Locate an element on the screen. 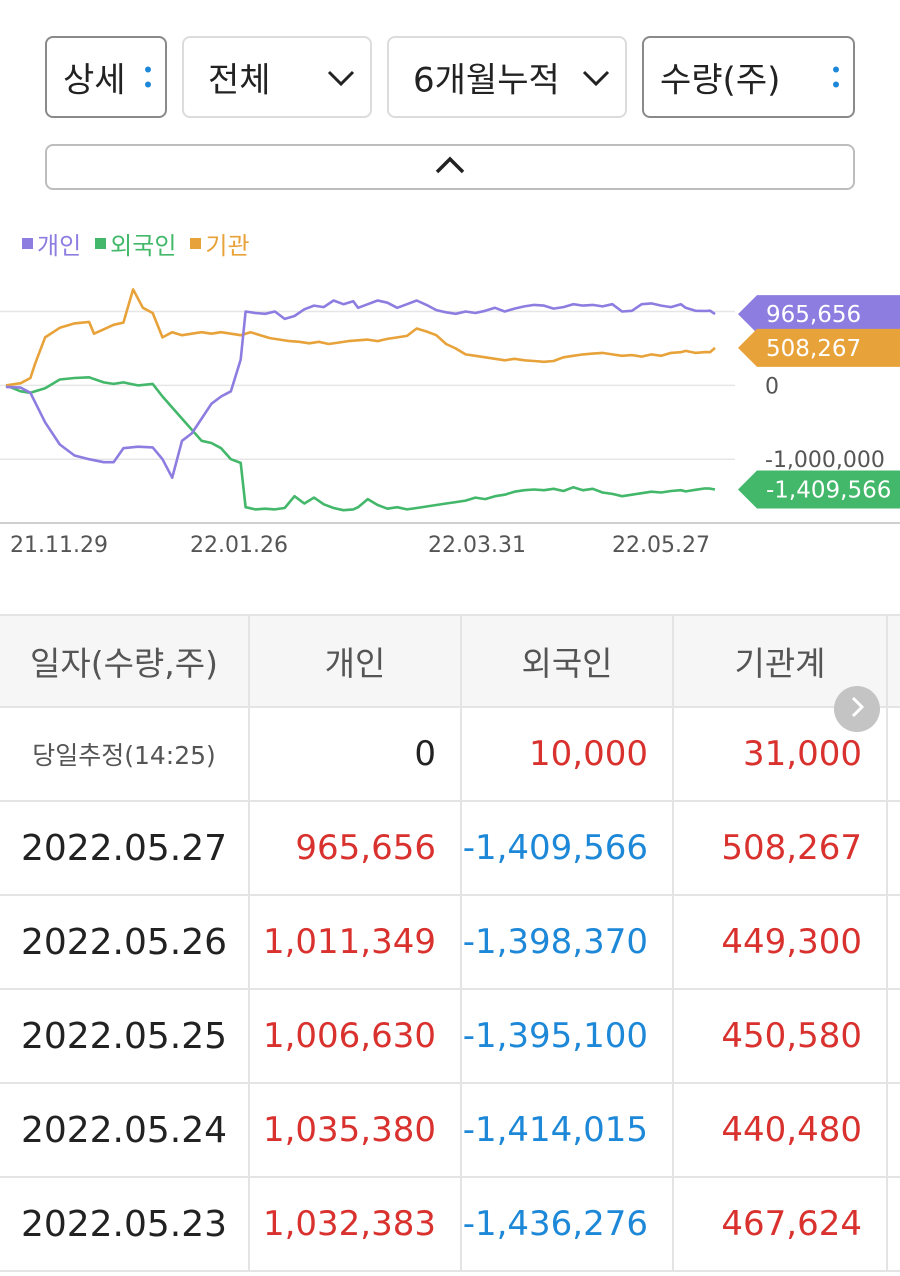  cell-institution: 508,267 is located at coordinates (781, 848).